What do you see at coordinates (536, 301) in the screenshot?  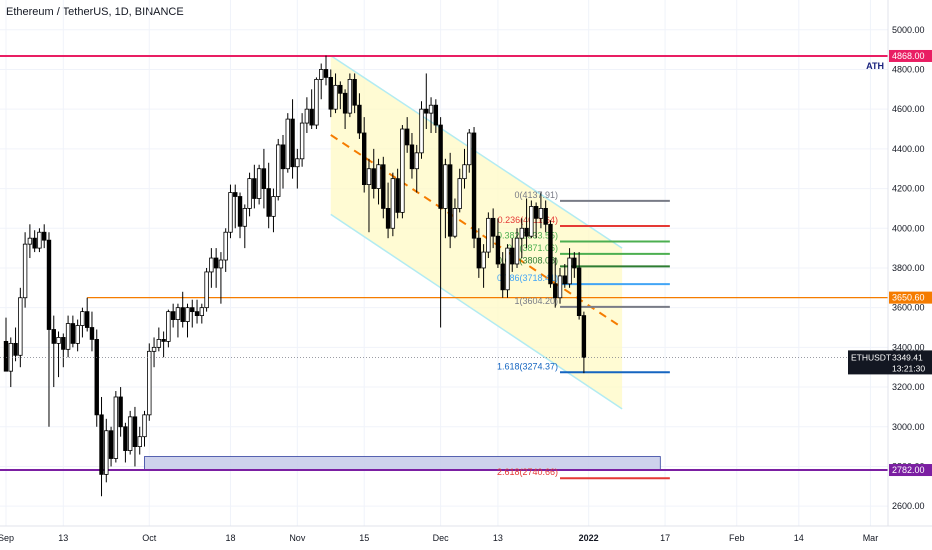 I see `fib-label-fib_1: 1(3604.20)` at bounding box center [536, 301].